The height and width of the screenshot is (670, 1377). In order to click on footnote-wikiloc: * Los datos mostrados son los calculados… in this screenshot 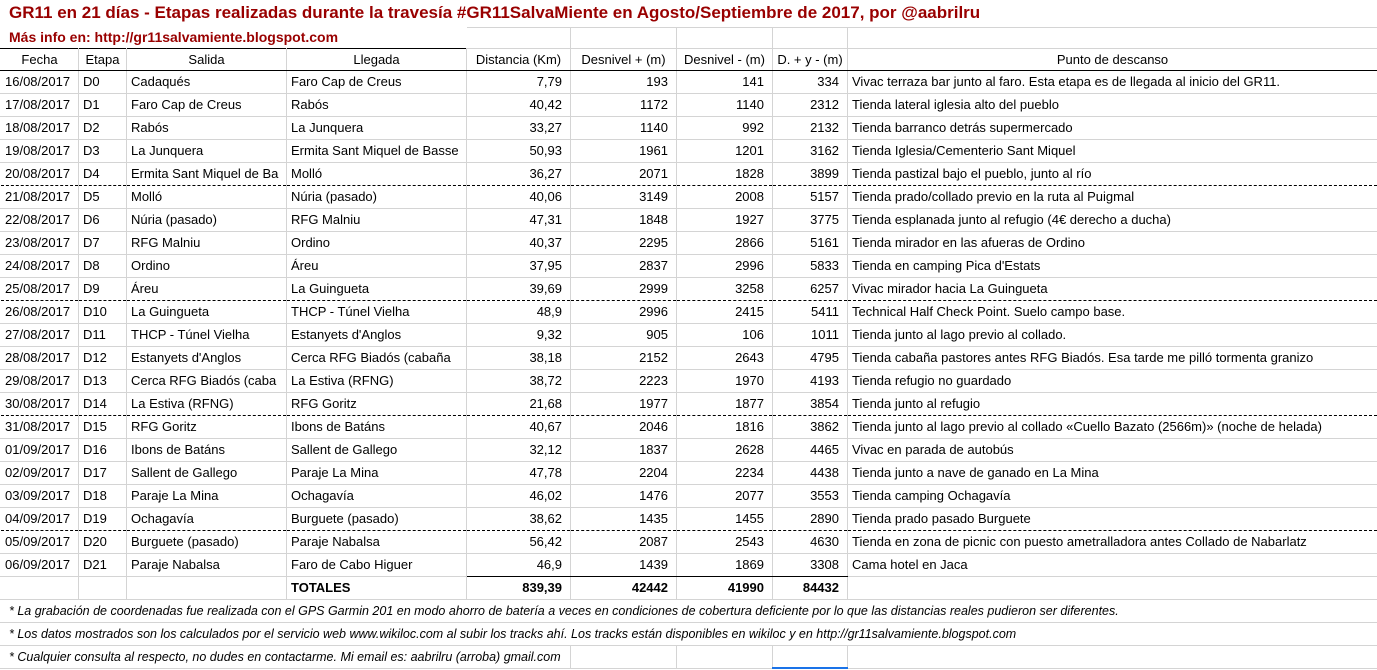, I will do `click(688, 634)`.